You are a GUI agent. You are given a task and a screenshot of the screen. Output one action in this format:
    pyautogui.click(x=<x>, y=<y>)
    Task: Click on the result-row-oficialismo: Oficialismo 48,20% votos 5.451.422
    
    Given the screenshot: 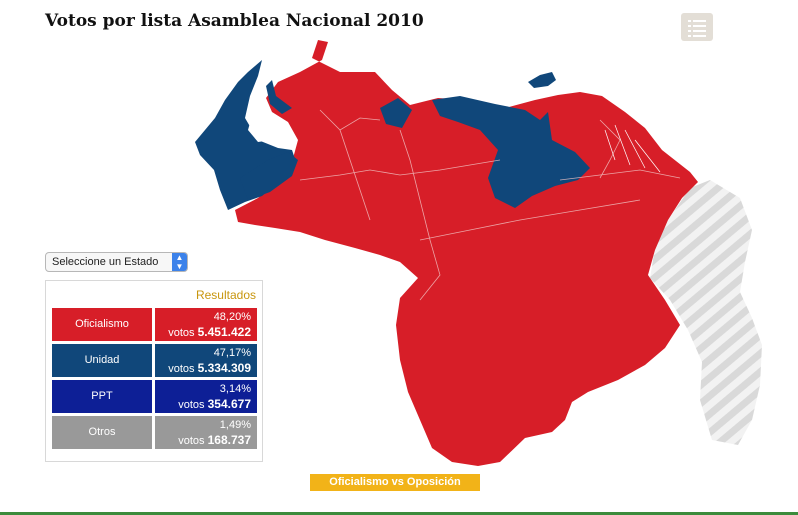 What is the action you would take?
    pyautogui.click(x=154, y=324)
    